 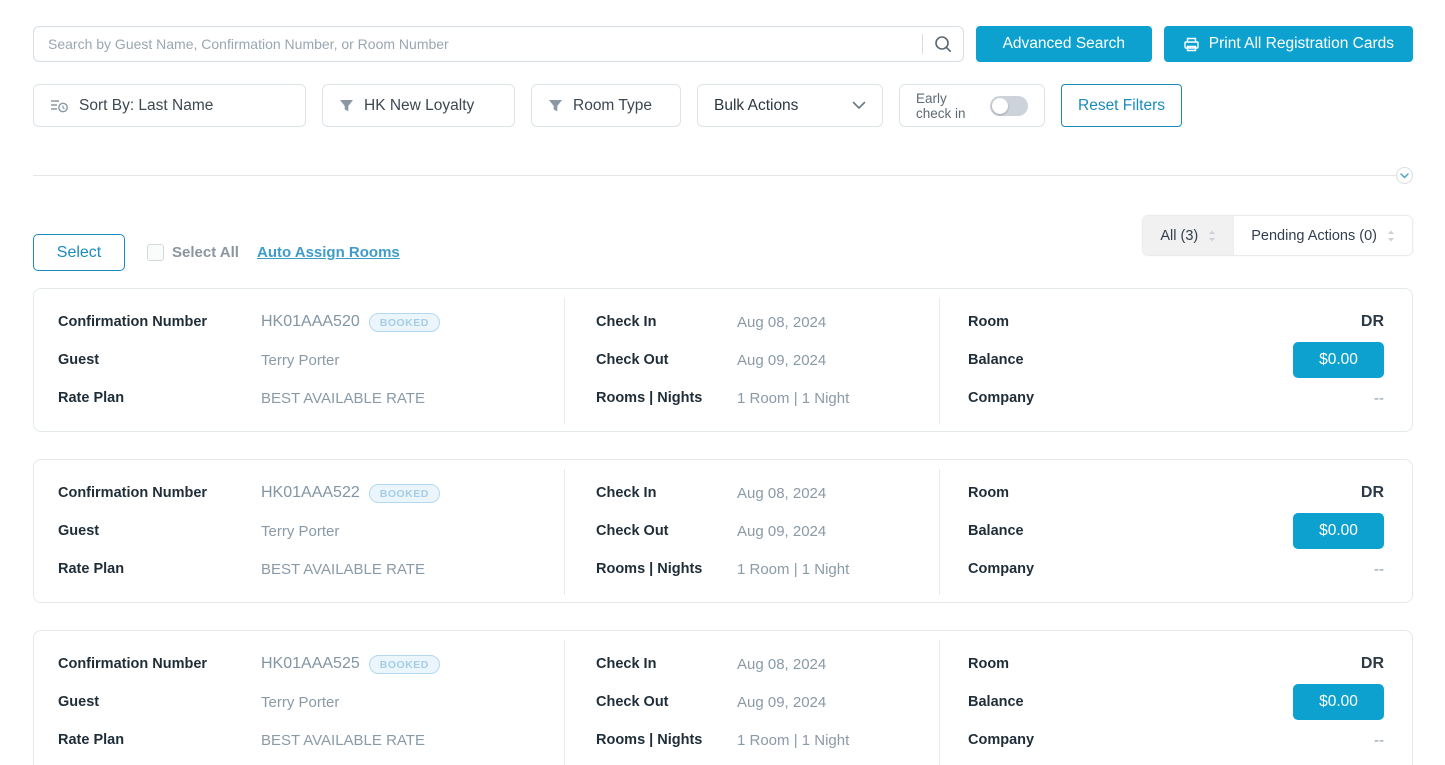 I want to click on confirmation-number-value: HK01AAA525, so click(x=310, y=663).